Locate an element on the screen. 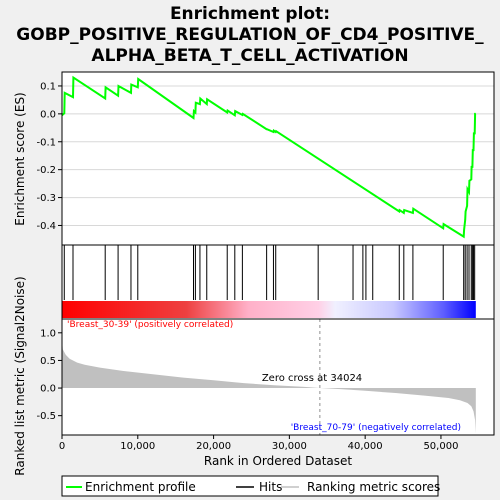 The height and width of the screenshot is (500, 500). es-y-tick-label: -0.2 is located at coordinates (46, 170).